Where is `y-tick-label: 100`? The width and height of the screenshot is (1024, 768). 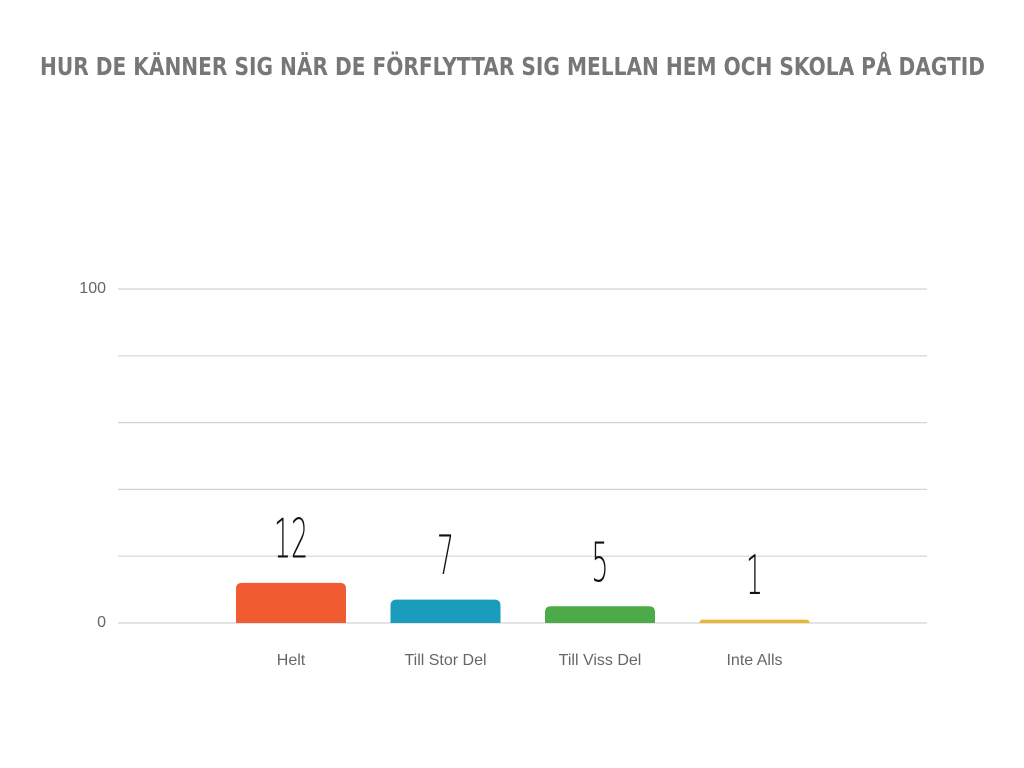 y-tick-label: 100 is located at coordinates (92, 288).